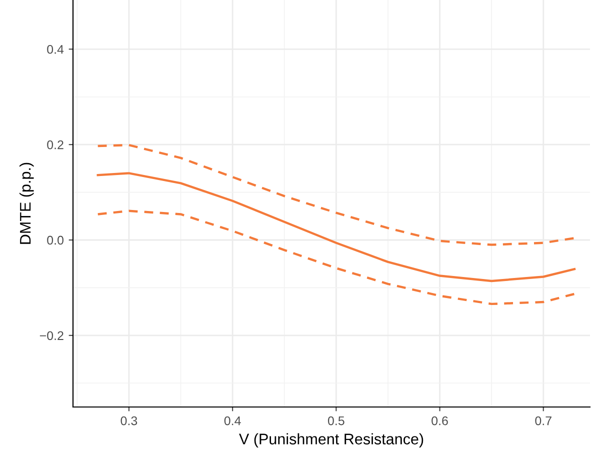 The image size is (592, 464). Describe the element at coordinates (55, 145) in the screenshot. I see `y-tick-label: 0.2` at that location.